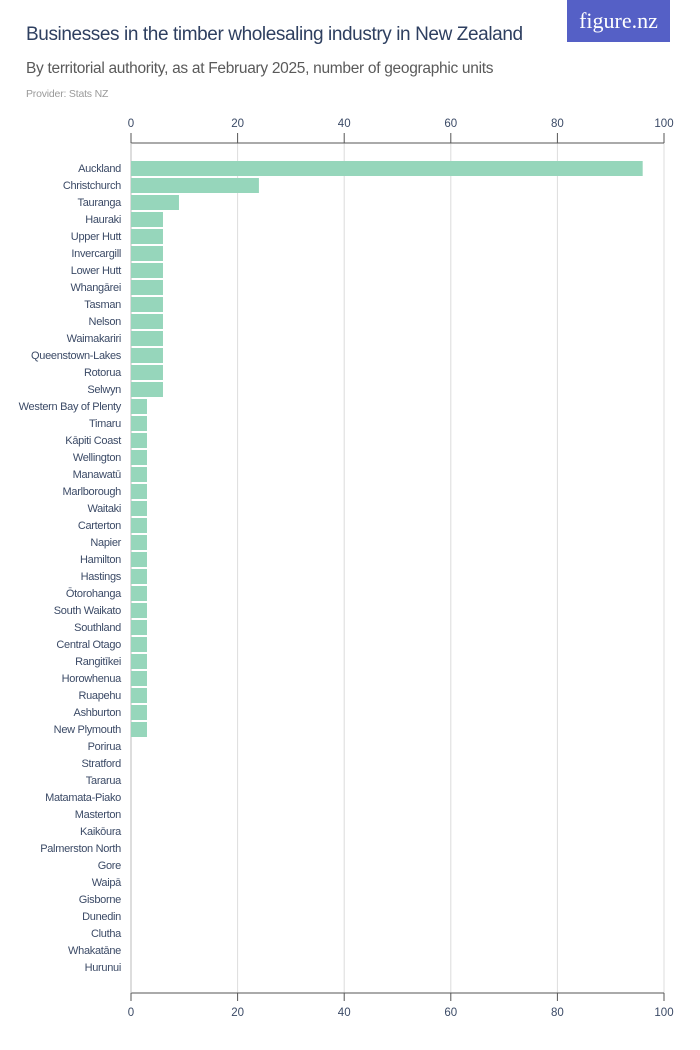 The image size is (700, 1050). I want to click on category-label: Whakatāne, so click(94, 951).